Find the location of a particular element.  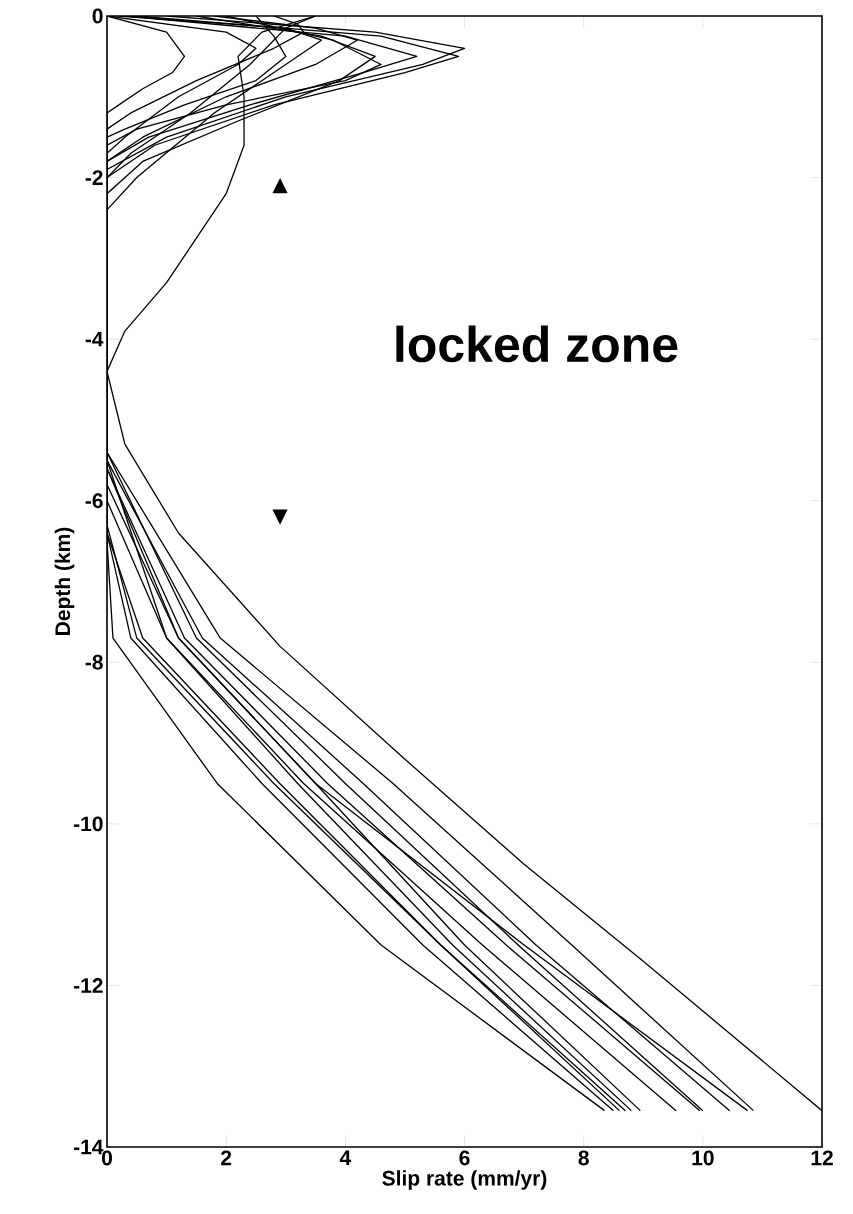

y-axis-title: Depth (km) is located at coordinates (64, 581).